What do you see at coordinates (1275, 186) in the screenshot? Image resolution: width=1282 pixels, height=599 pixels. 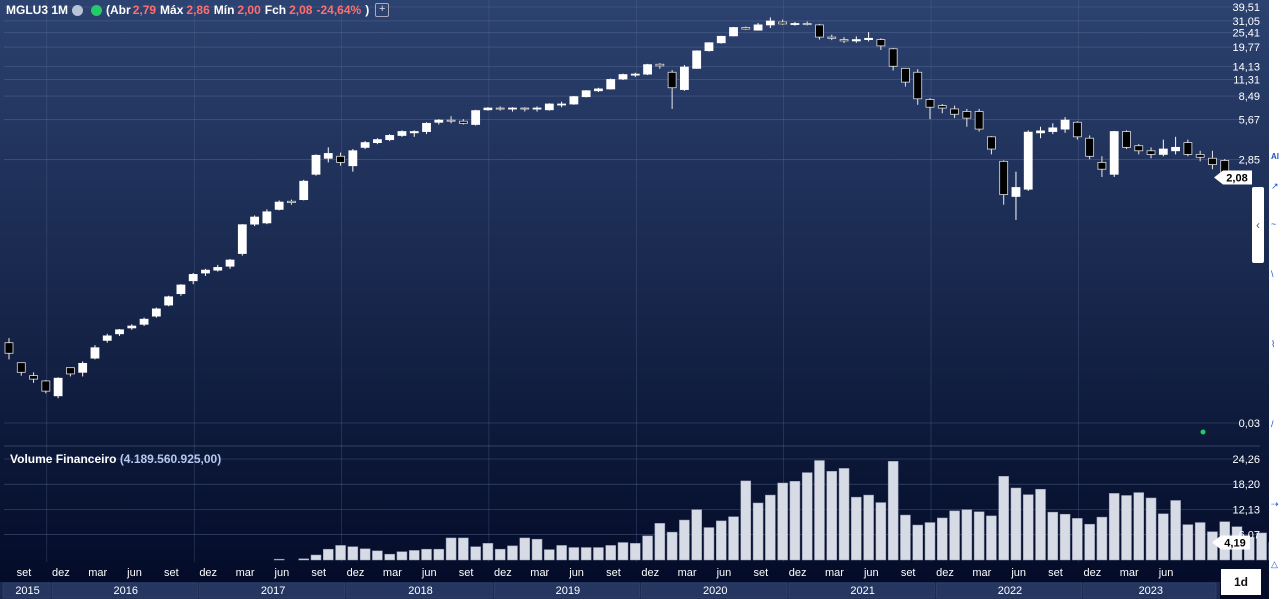 I see `trend-line-icon: ↗` at bounding box center [1275, 186].